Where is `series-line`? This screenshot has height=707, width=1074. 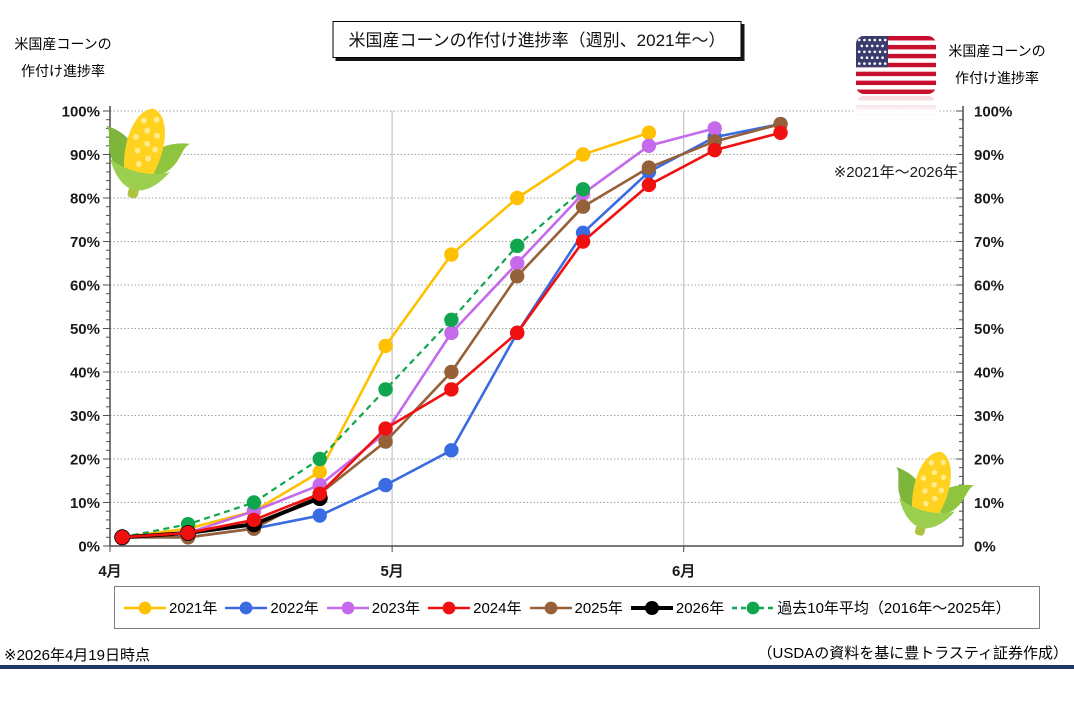 series-line is located at coordinates (221, 518).